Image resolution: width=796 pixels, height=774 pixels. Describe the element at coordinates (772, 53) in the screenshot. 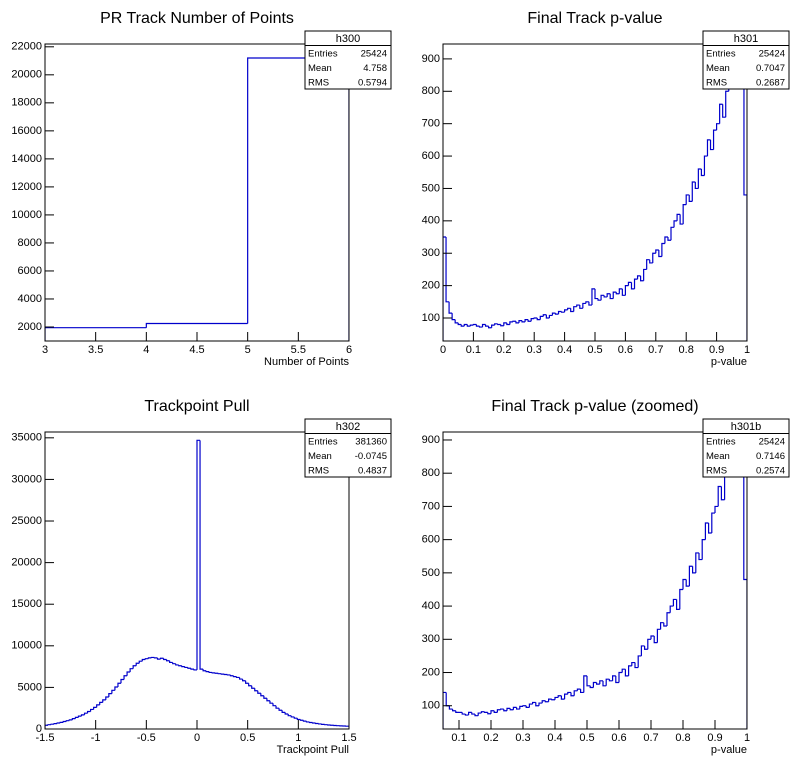

I see `stats-value: 25424` at that location.